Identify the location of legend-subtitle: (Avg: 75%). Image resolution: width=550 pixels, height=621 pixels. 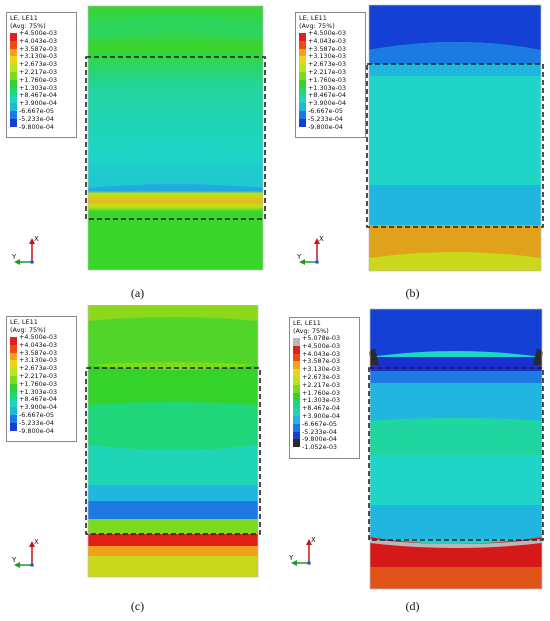
(28, 329).